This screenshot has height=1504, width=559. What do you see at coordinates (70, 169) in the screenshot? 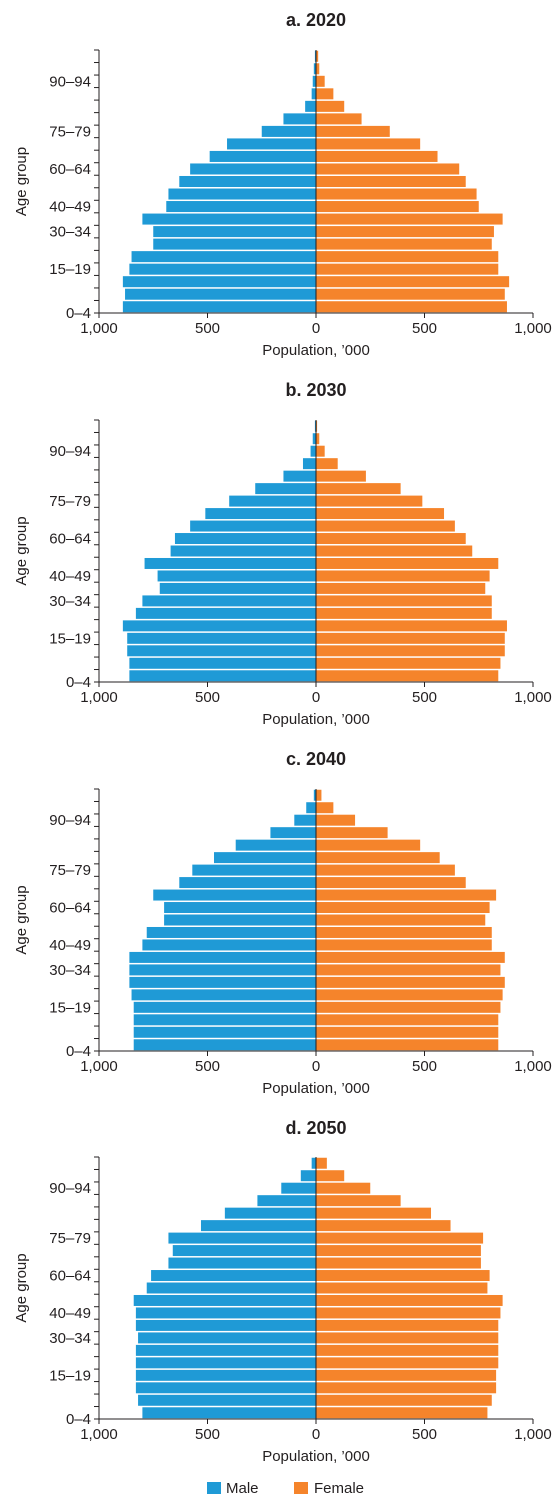
I see `y-tick-label: 60–64` at bounding box center [70, 169].